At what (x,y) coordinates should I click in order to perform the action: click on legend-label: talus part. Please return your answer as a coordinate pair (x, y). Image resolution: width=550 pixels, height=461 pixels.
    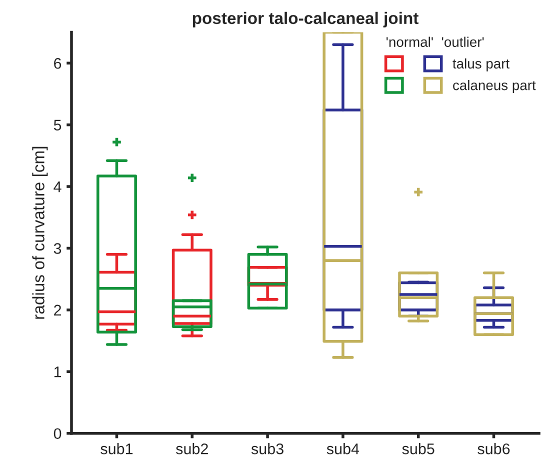
    Looking at the image, I should click on (481, 65).